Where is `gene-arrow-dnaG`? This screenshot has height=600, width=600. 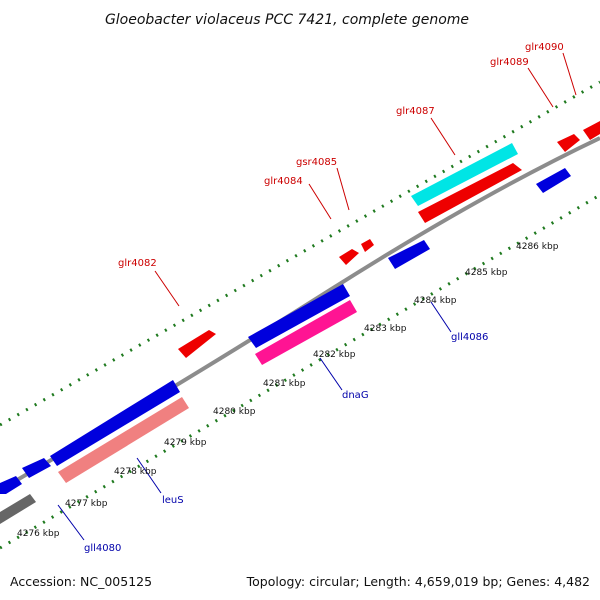
gene-arrow-dnaG is located at coordinates (306, 332).